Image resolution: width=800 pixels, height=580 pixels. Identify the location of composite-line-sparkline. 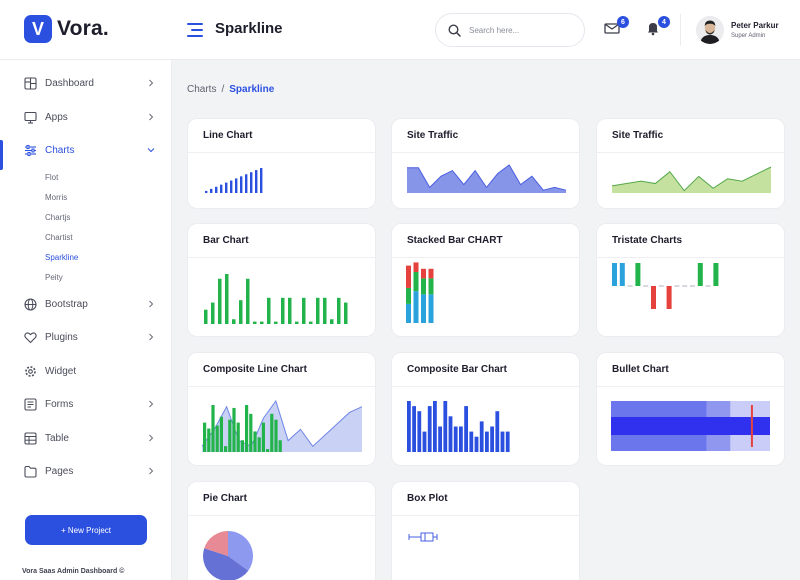
(282, 425).